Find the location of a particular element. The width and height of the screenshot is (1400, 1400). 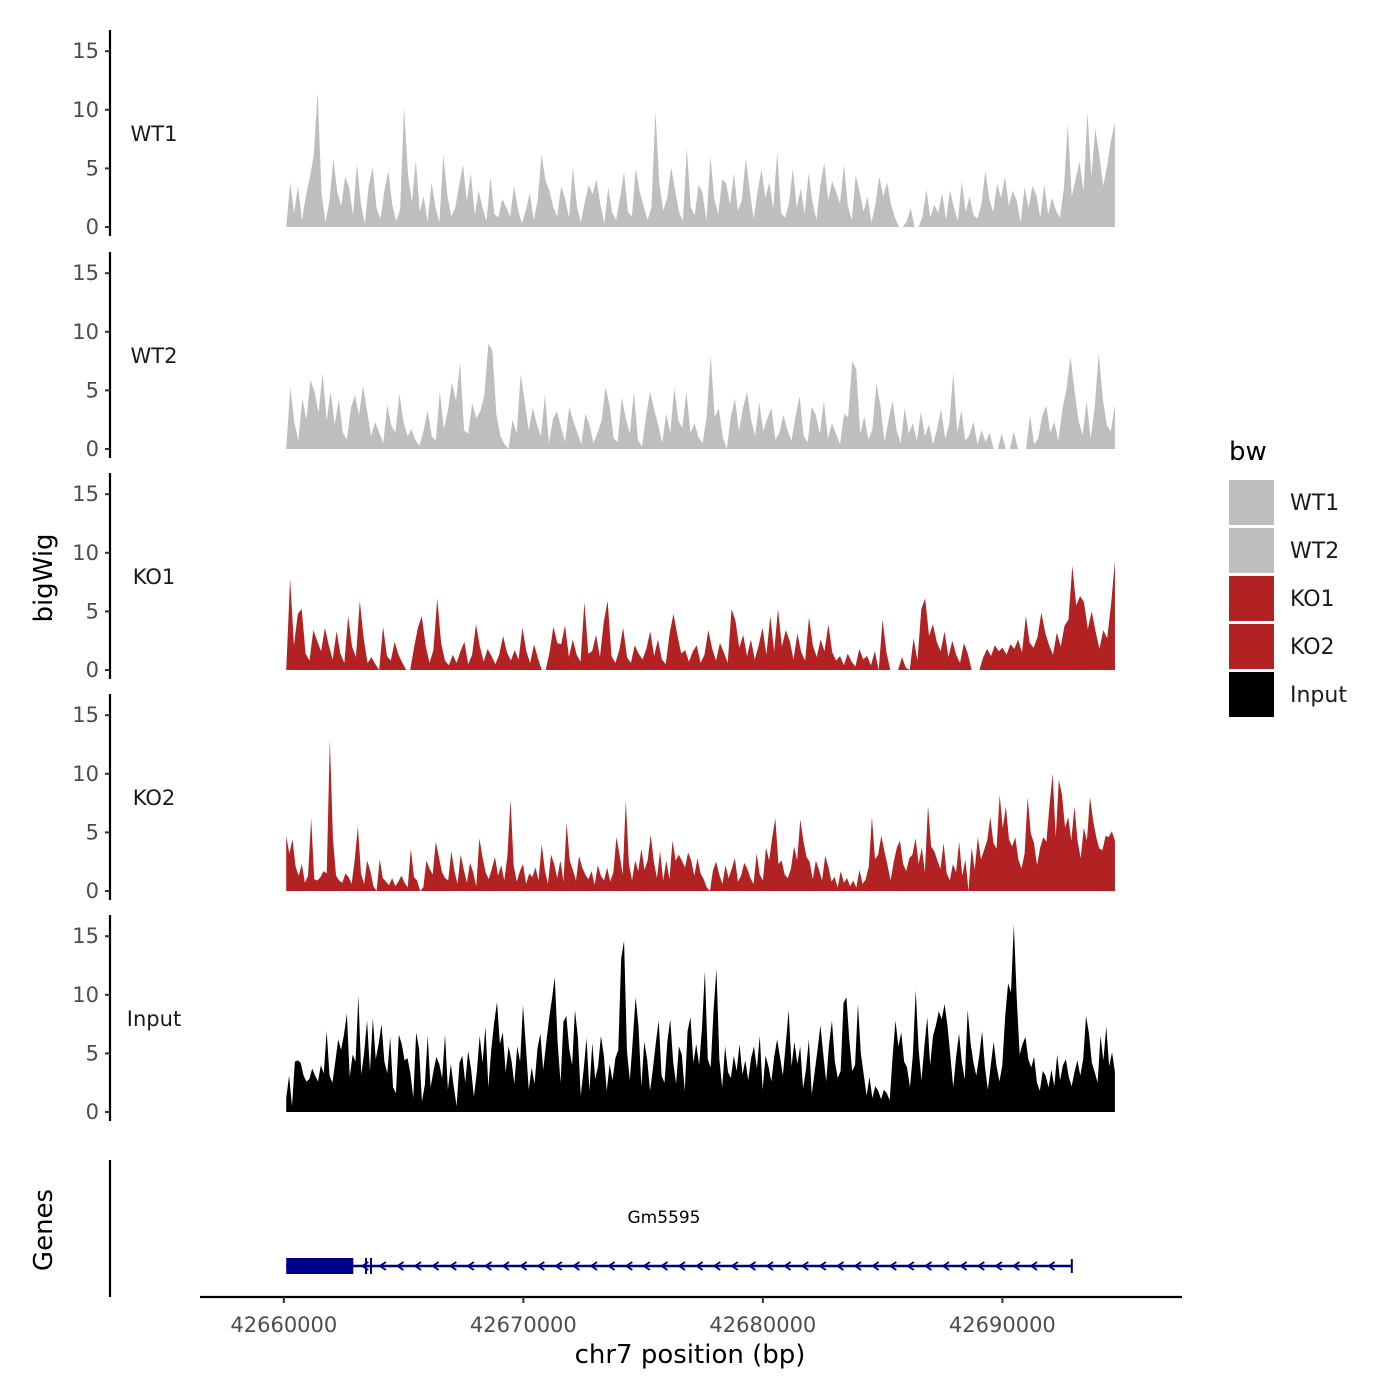

gene-gm5595: Gm5595 is located at coordinates (679, 1241).